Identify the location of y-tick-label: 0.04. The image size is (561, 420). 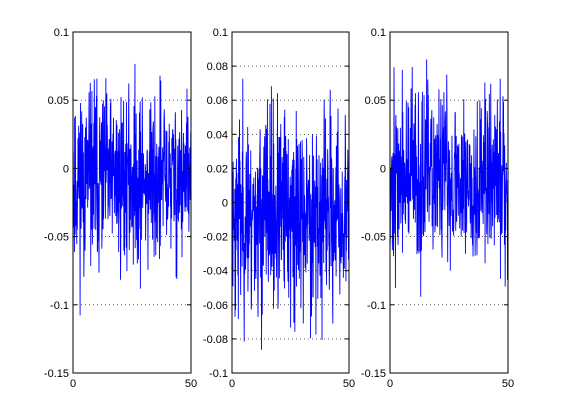
(217, 135).